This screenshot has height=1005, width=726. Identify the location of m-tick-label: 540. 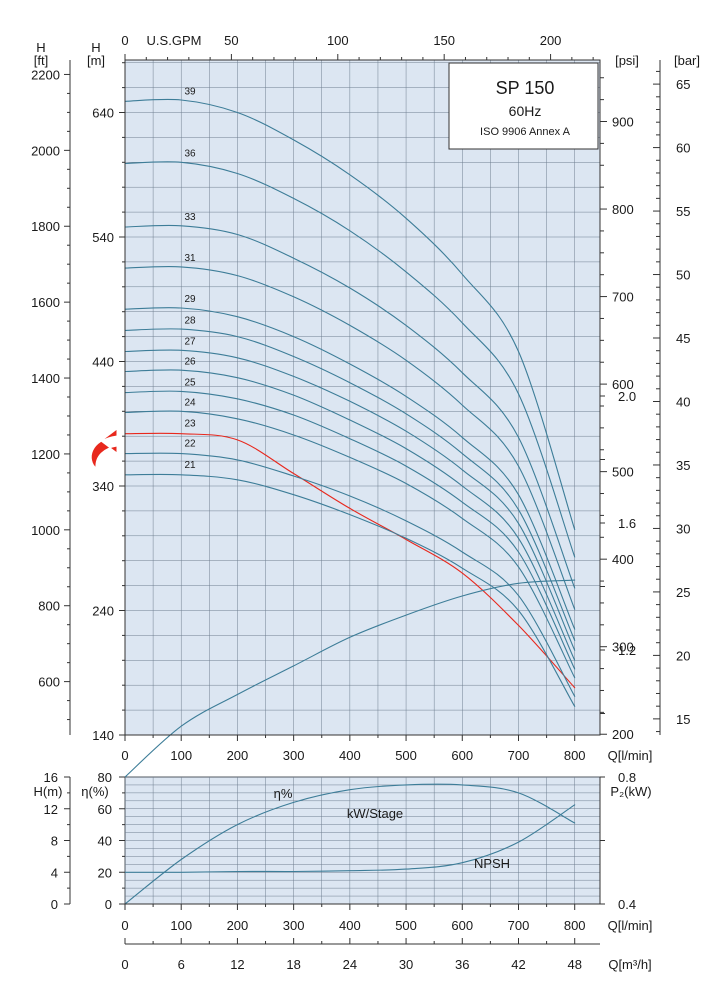
(103, 237).